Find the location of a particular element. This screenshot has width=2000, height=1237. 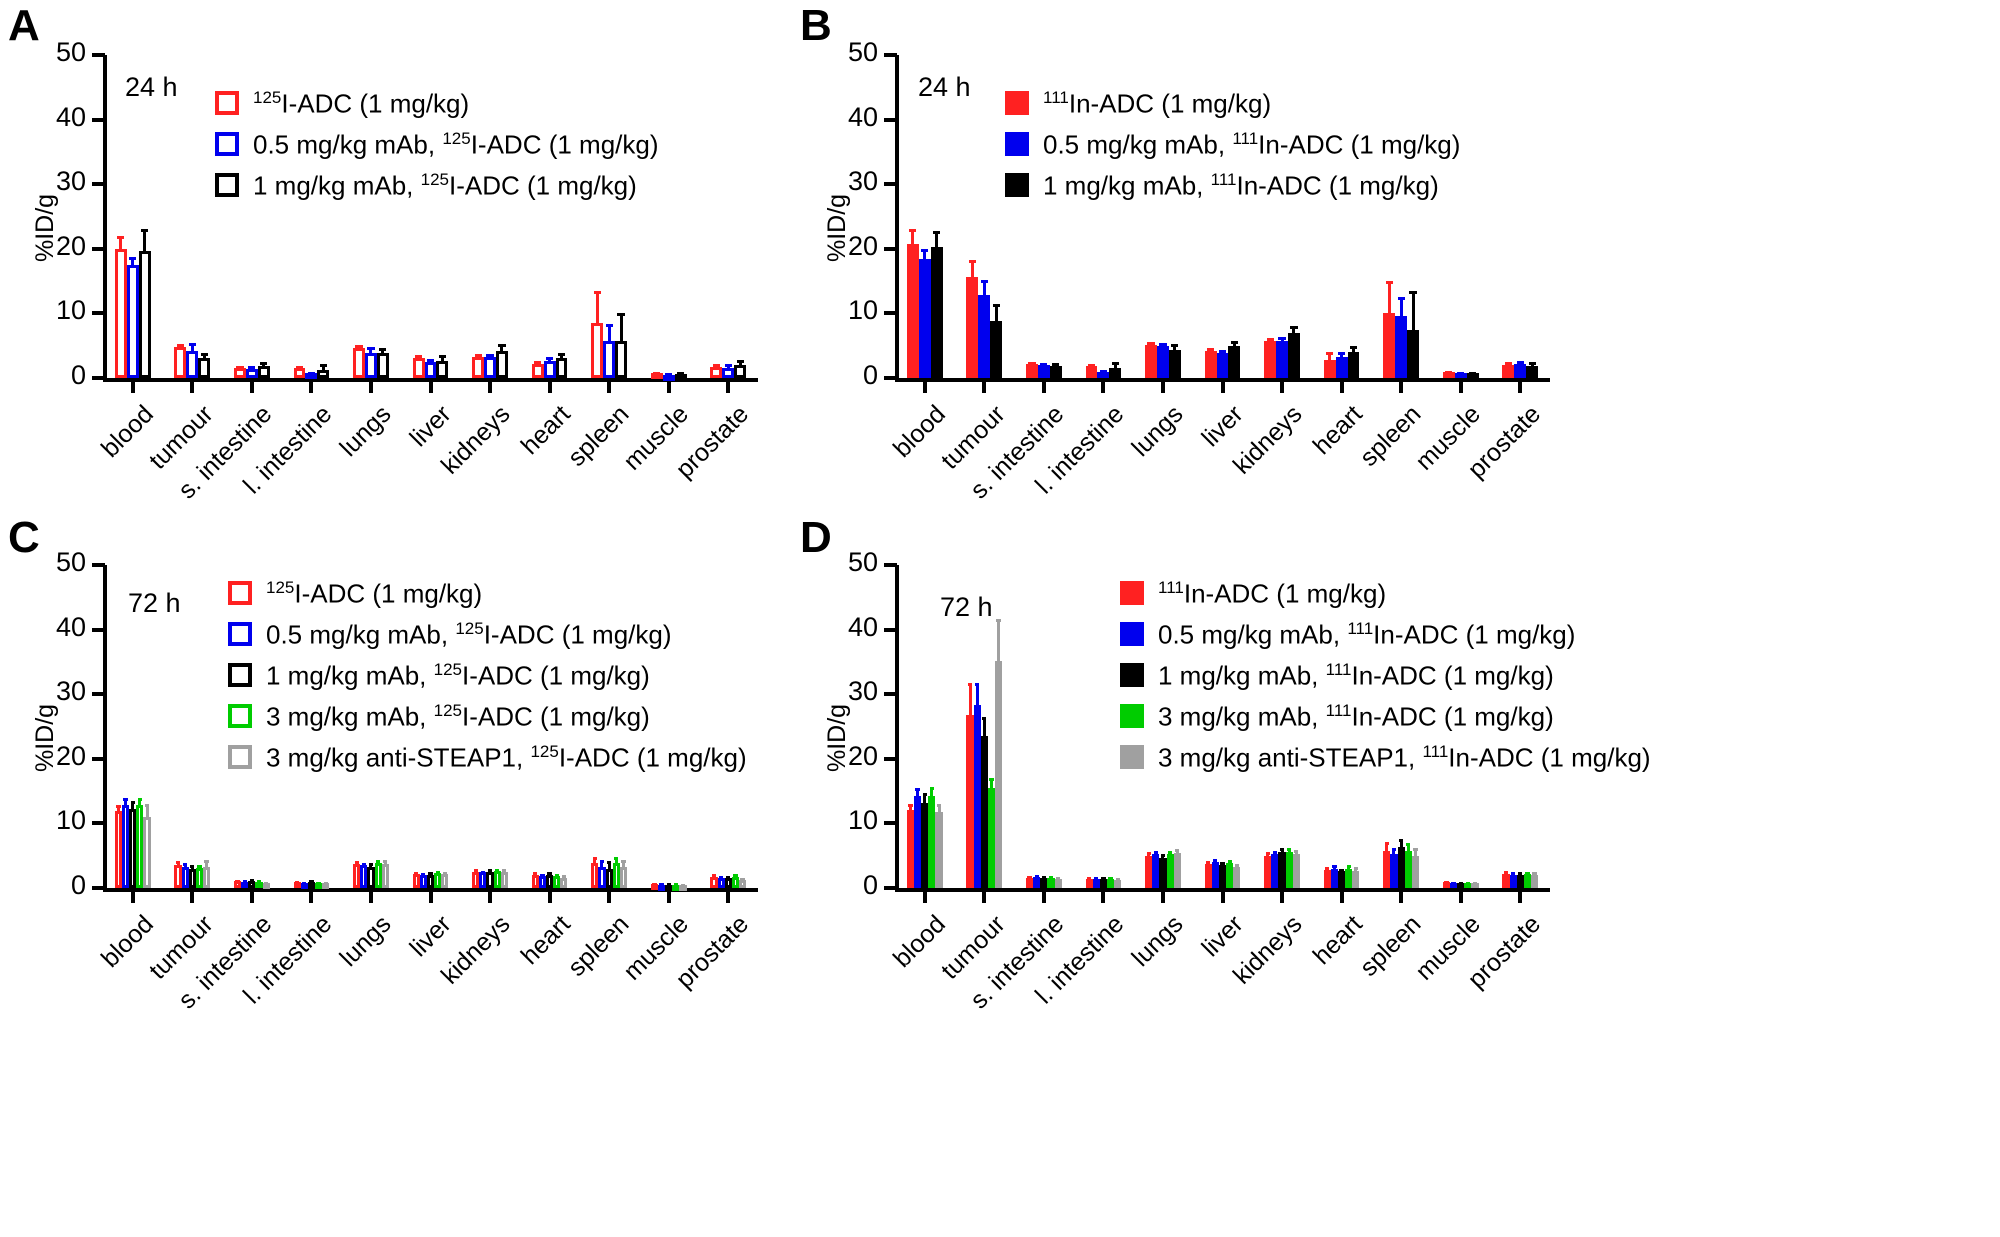

y-tick-label: 50 is located at coordinates (862, 52).